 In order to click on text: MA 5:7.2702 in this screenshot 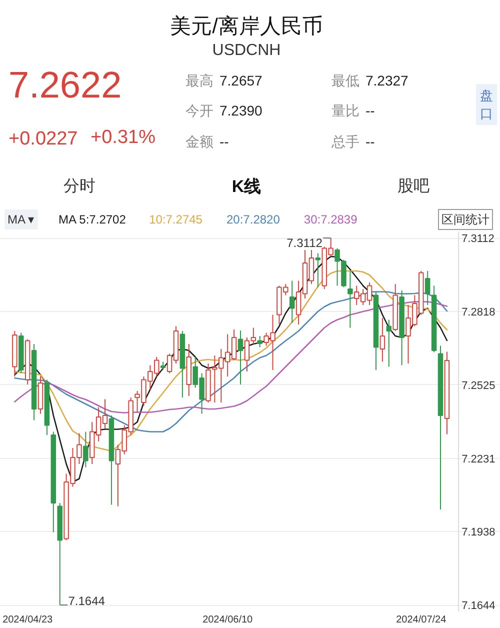, I will do `click(92, 219)`.